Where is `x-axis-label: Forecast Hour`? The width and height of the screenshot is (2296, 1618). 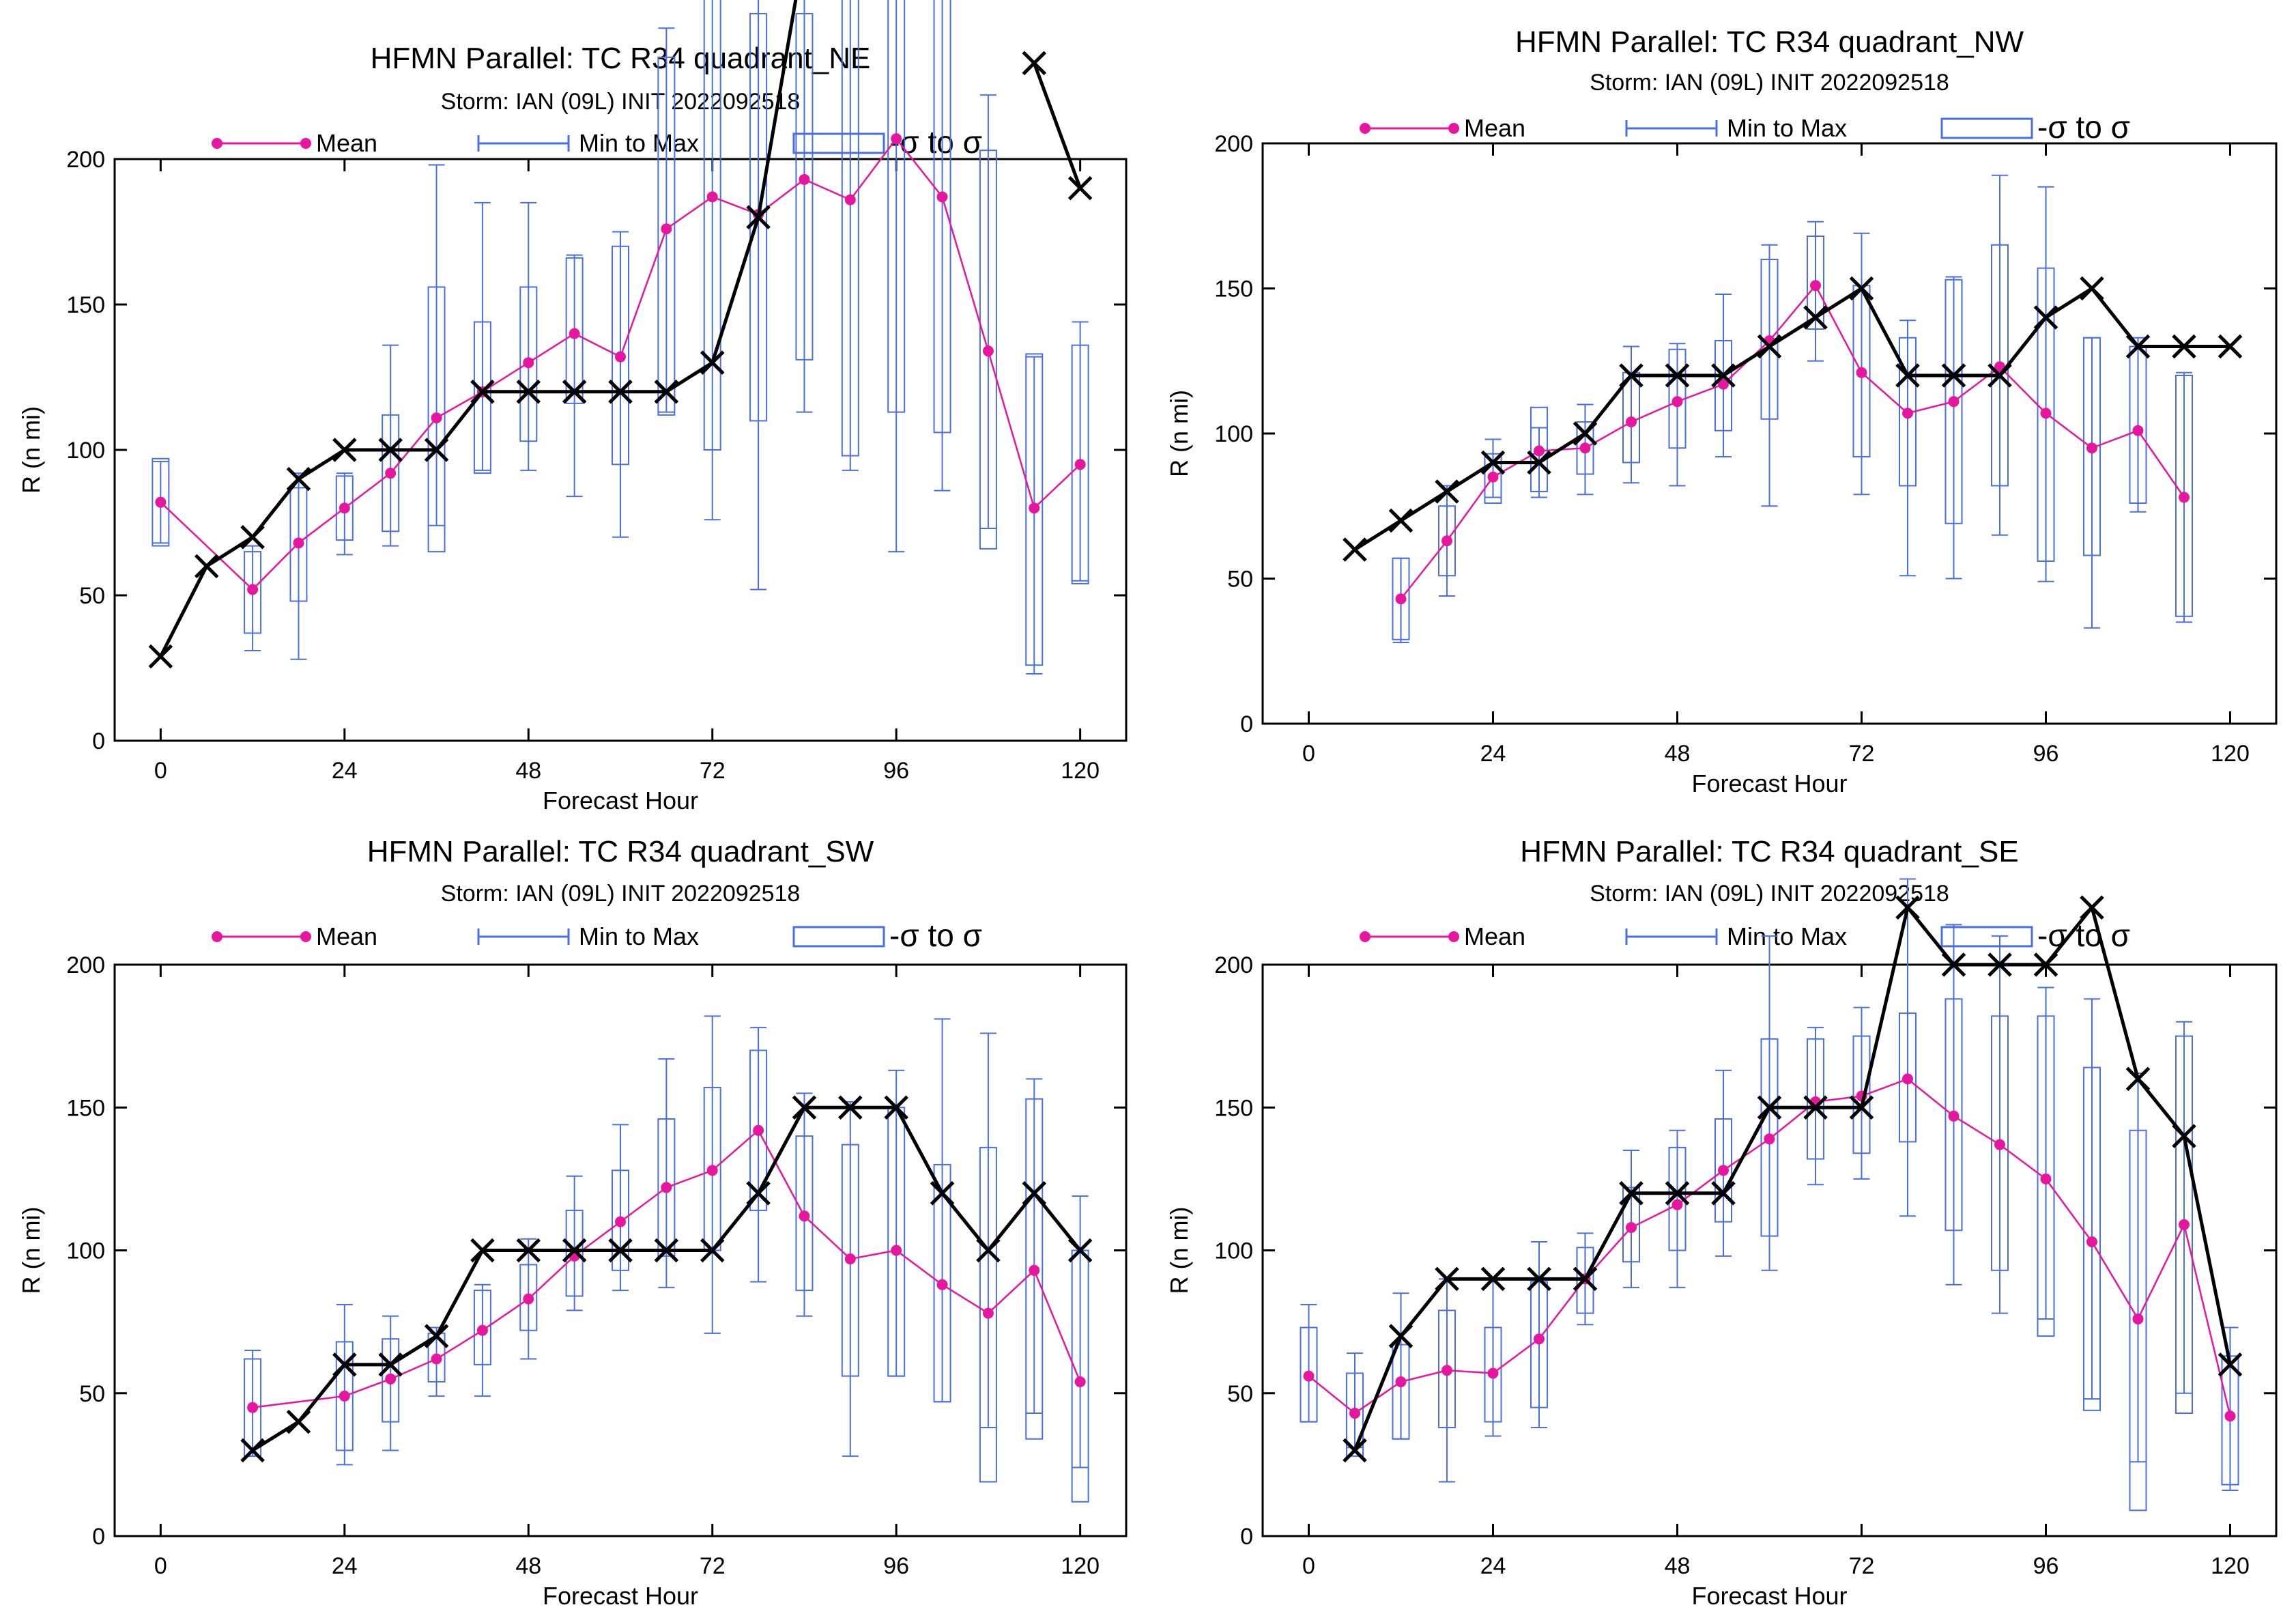 x-axis-label: Forecast Hour is located at coordinates (621, 800).